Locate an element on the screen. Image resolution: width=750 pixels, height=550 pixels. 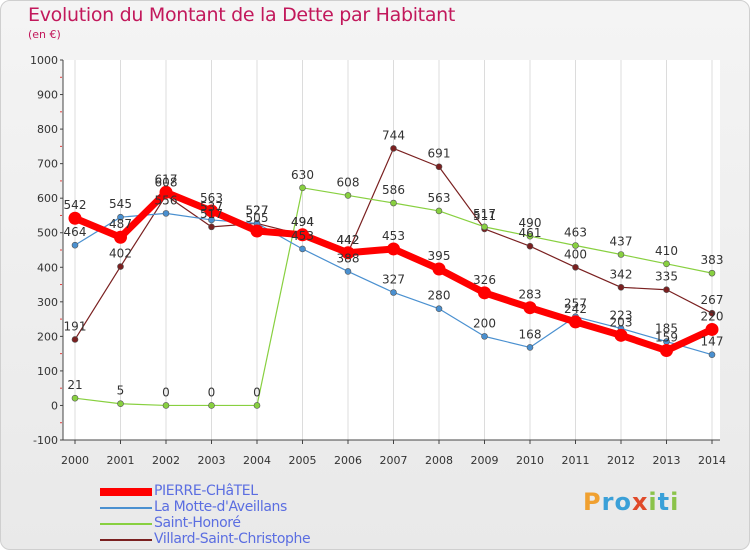
data-label: 608 is located at coordinates (166, 182).